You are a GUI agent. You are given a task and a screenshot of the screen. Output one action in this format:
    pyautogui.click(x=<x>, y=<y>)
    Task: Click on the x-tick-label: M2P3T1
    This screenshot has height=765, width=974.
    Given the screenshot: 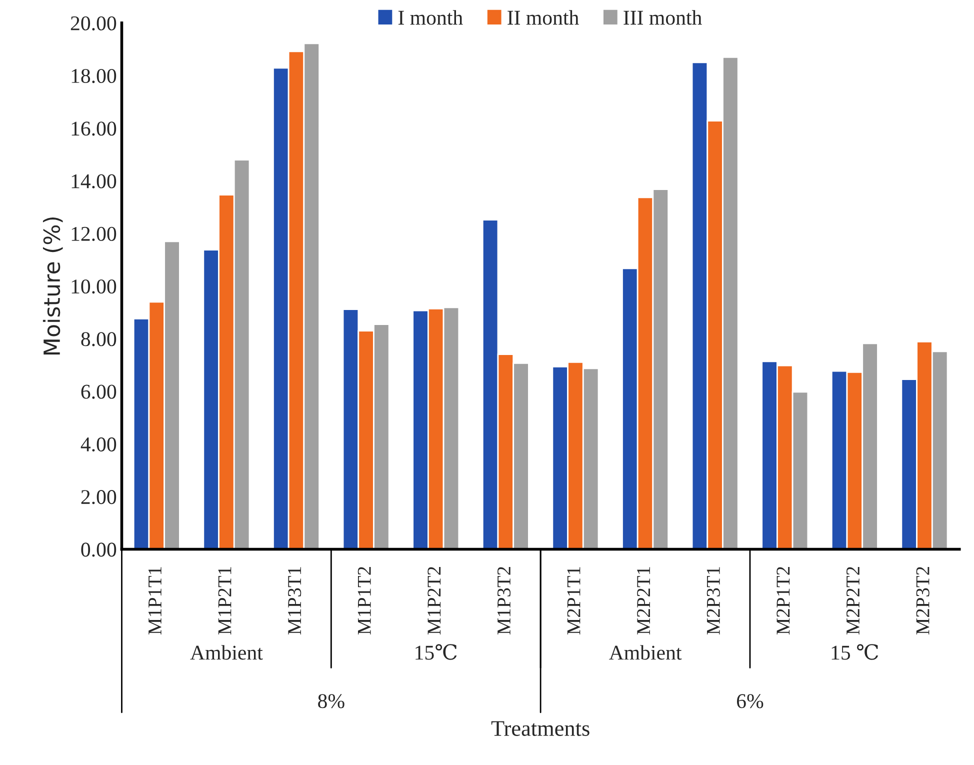 What is the action you would take?
    pyautogui.click(x=713, y=601)
    